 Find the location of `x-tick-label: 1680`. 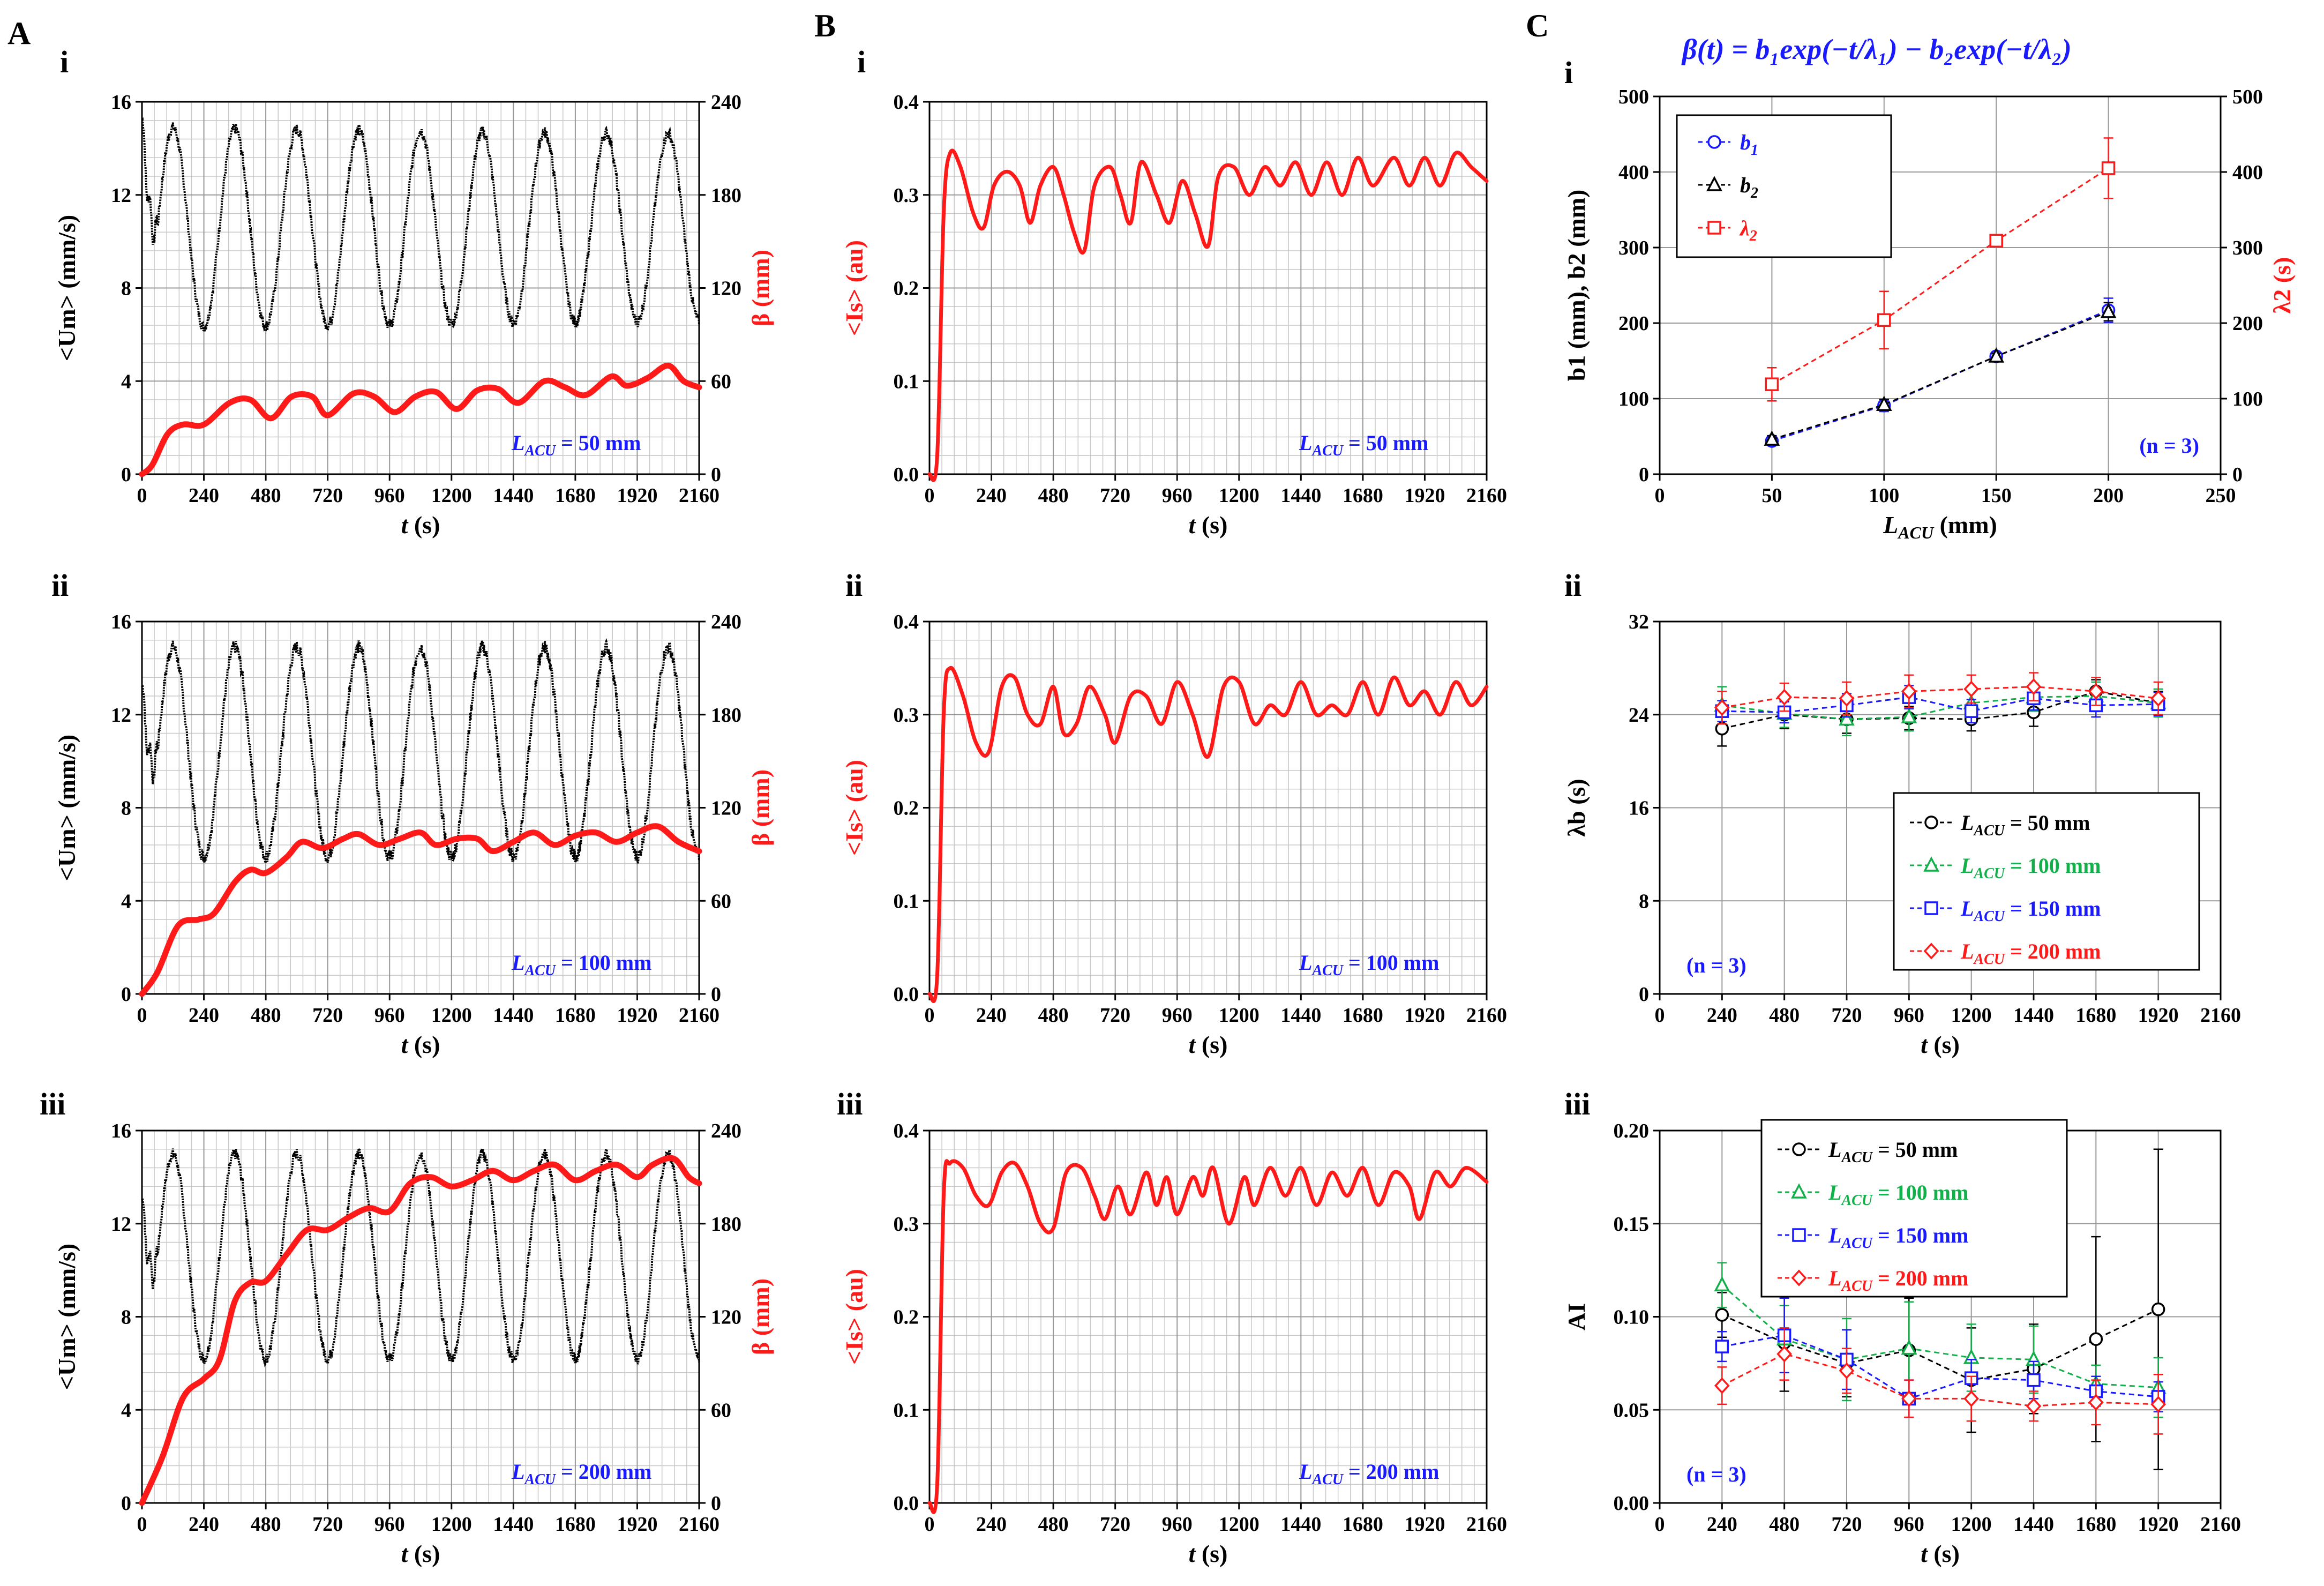

x-tick-label: 1680 is located at coordinates (1363, 495).